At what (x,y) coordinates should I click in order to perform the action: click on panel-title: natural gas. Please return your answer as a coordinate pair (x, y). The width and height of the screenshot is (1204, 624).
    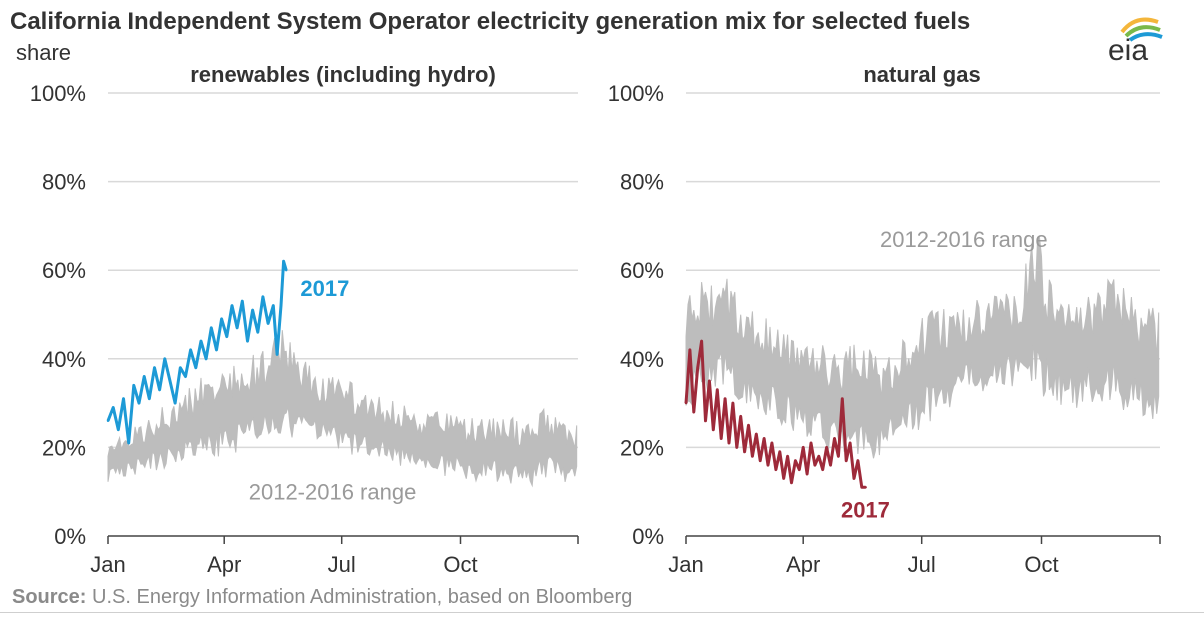
    Looking at the image, I should click on (921, 74).